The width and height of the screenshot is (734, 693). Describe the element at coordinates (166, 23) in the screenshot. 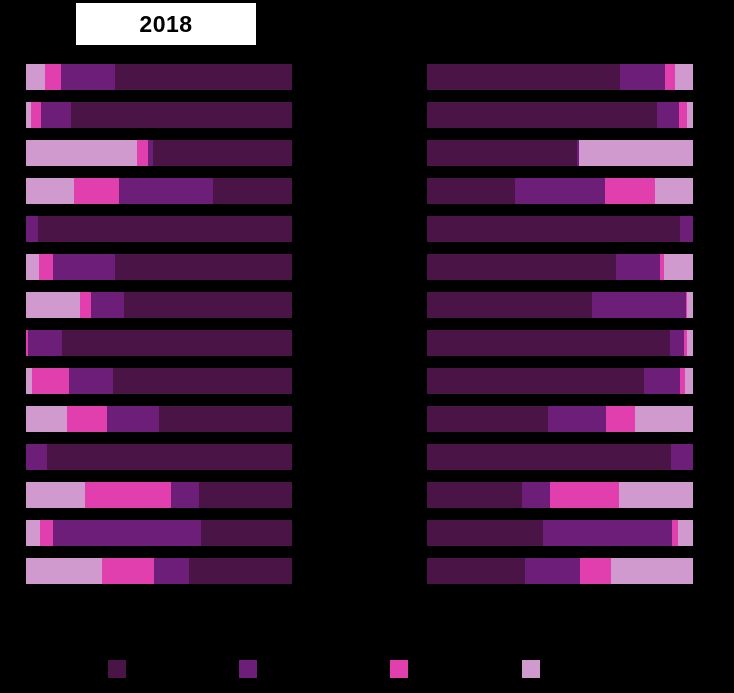

I see `panel-title: 2018` at that location.